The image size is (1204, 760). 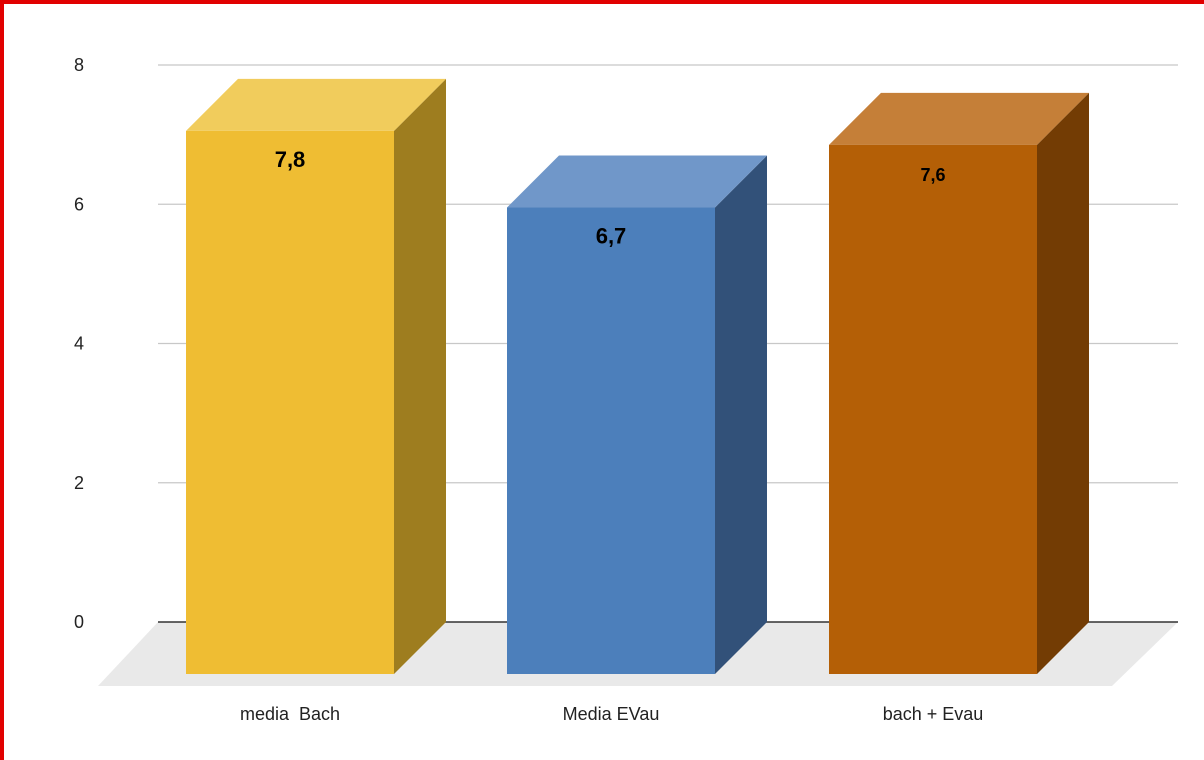 I want to click on y-axis: 0 2 4 6 8, so click(x=79, y=343).